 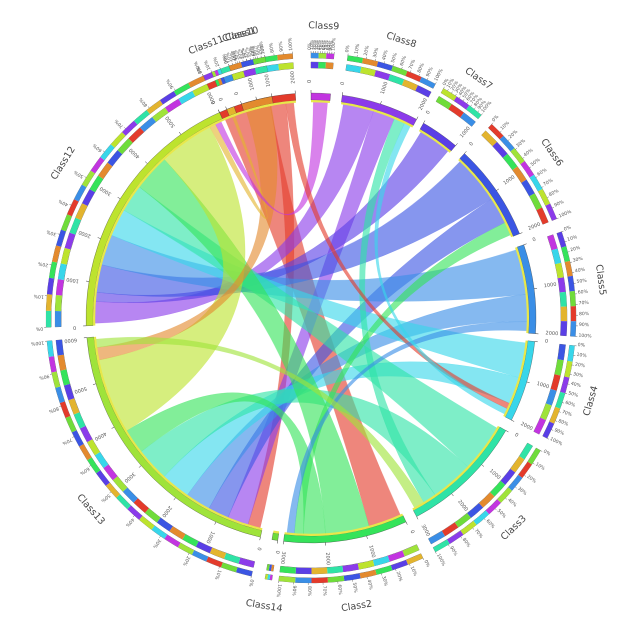 I want to click on pct-label-class1-8: 80%, so click(x=271, y=48).